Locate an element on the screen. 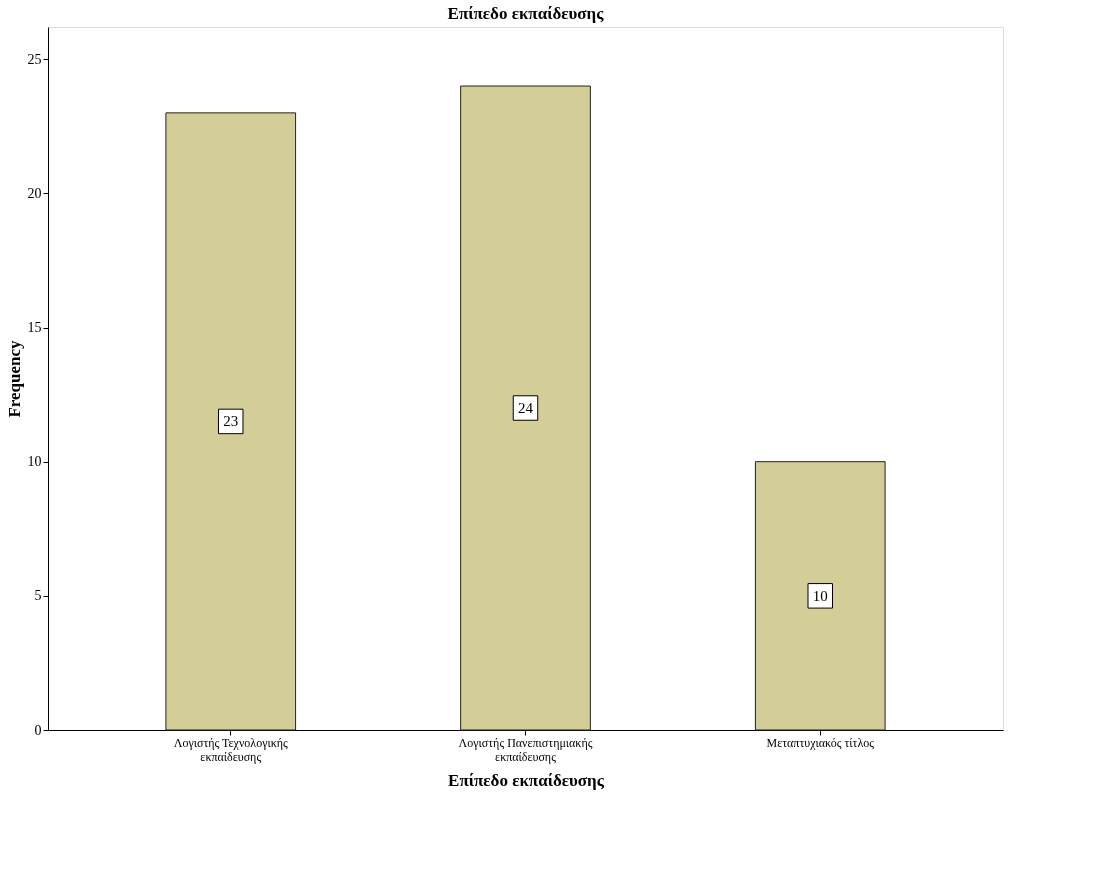 This screenshot has width=1104, height=883. x-tick-label: Λογιστής Πανεπιστημιακής εκπαίδευσης is located at coordinates (525, 749).